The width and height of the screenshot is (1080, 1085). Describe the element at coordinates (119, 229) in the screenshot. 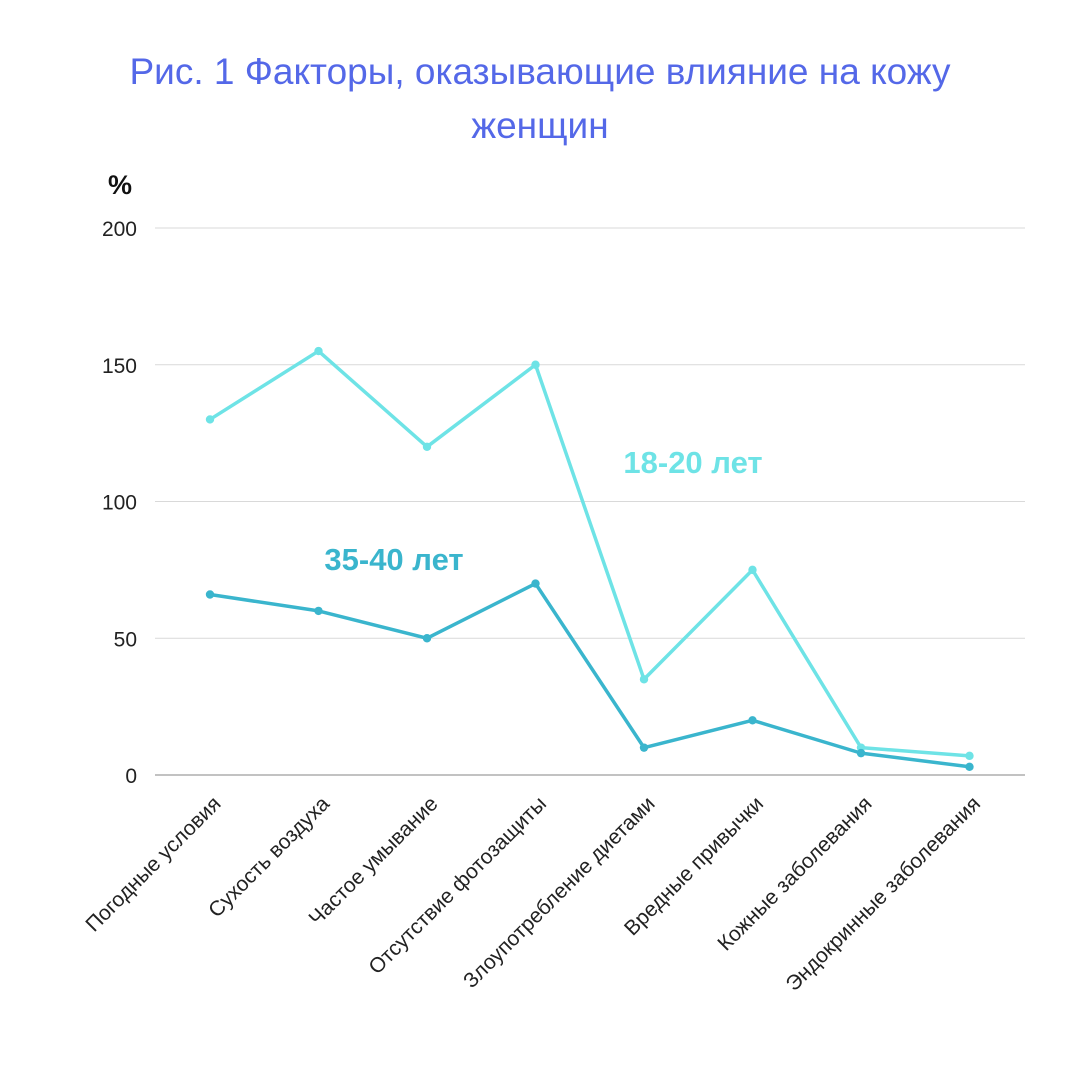

I see `y-tick-label: 200` at that location.